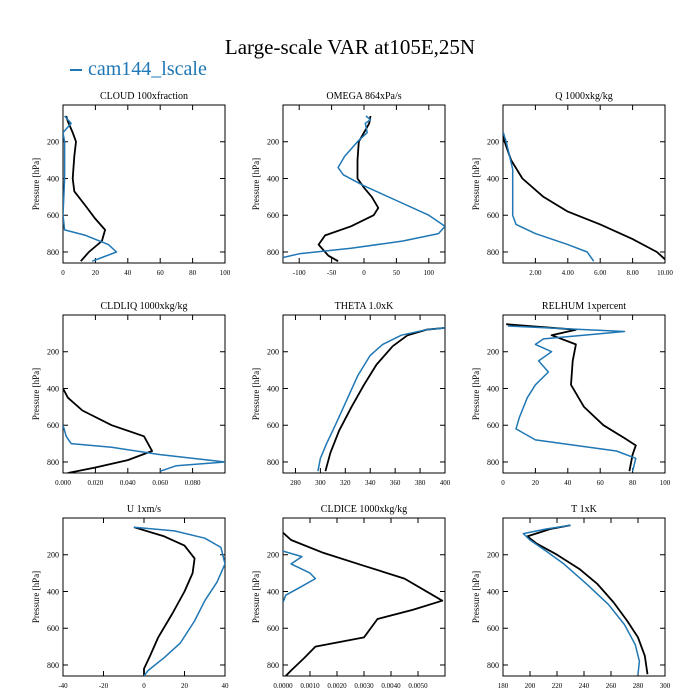 The width and height of the screenshot is (700, 700). I want to click on x-tick-label: 0.0010, so click(310, 686).